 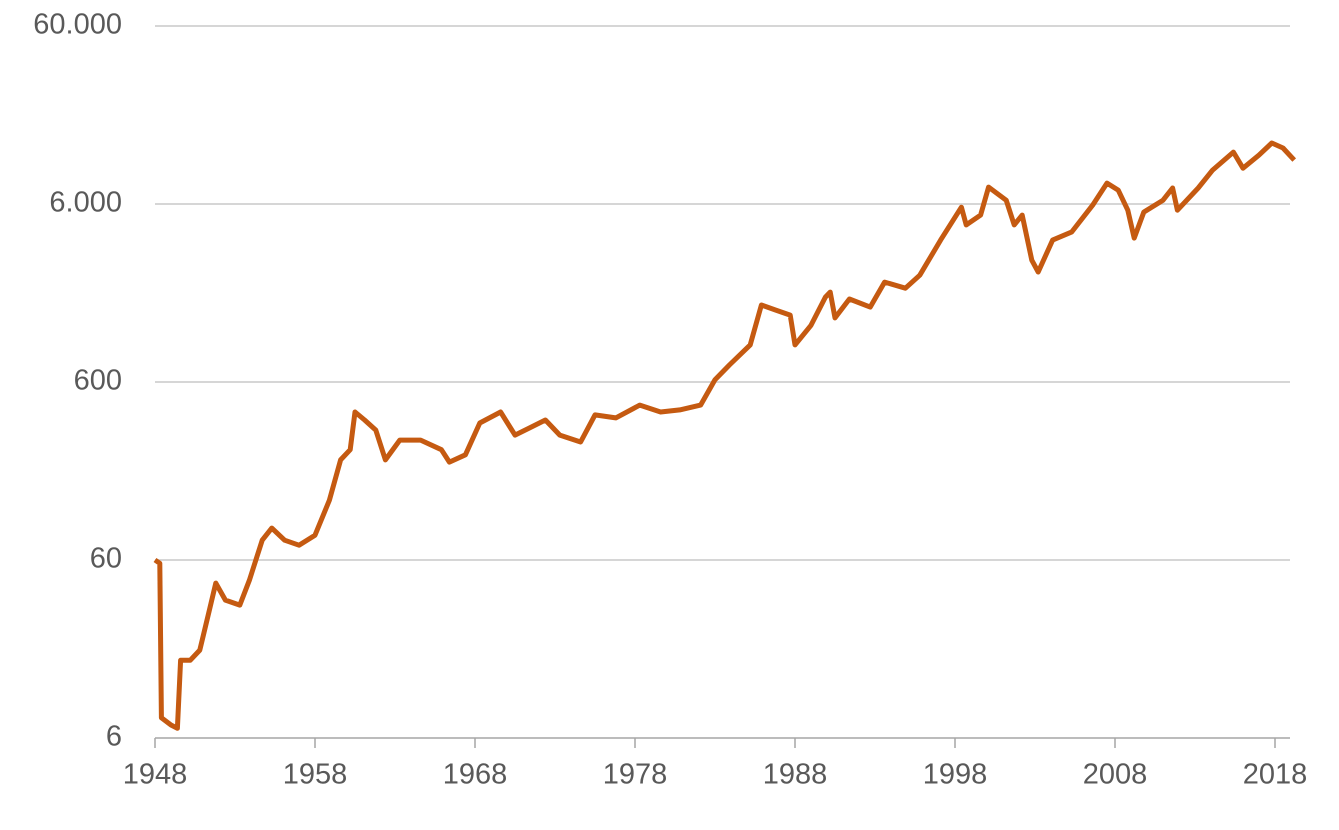 What do you see at coordinates (1275, 775) in the screenshot?
I see `x-tick-label: 2018` at bounding box center [1275, 775].